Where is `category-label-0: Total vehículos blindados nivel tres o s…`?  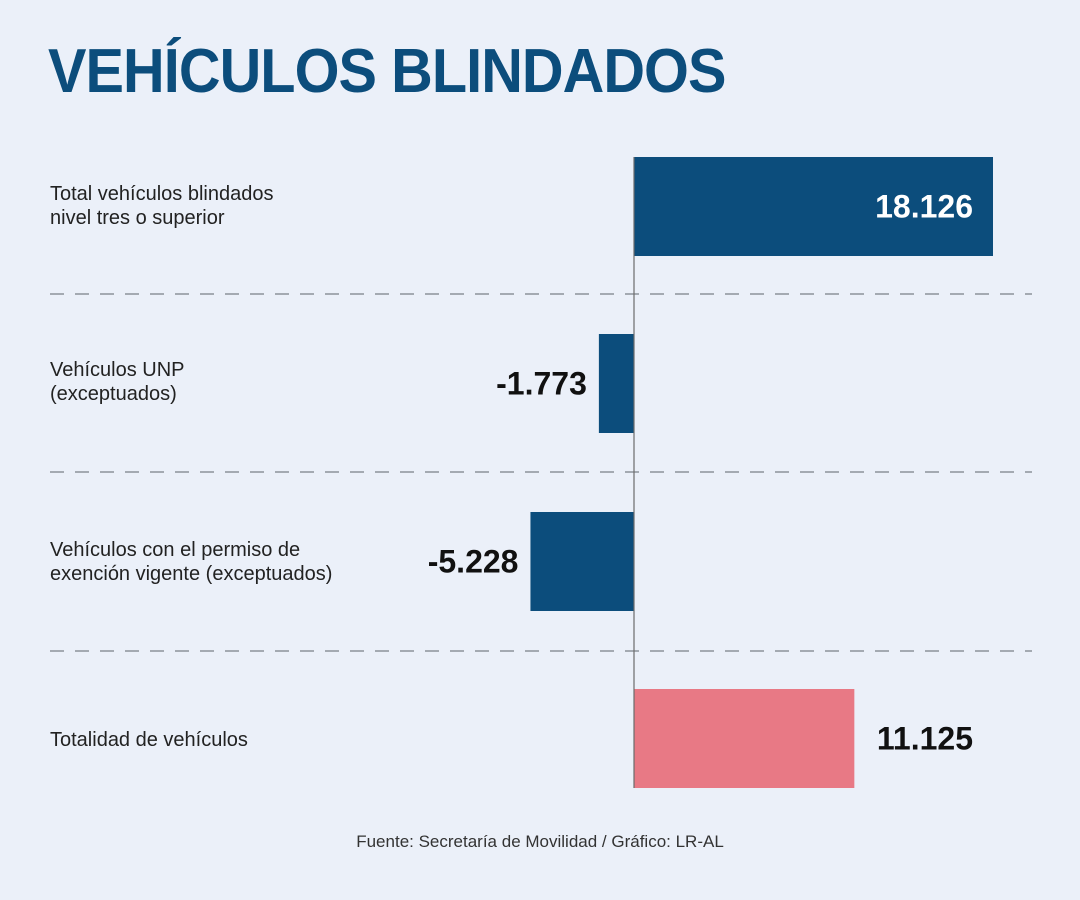 category-label-0: Total vehículos blindados nivel tres o s… is located at coordinates (162, 206).